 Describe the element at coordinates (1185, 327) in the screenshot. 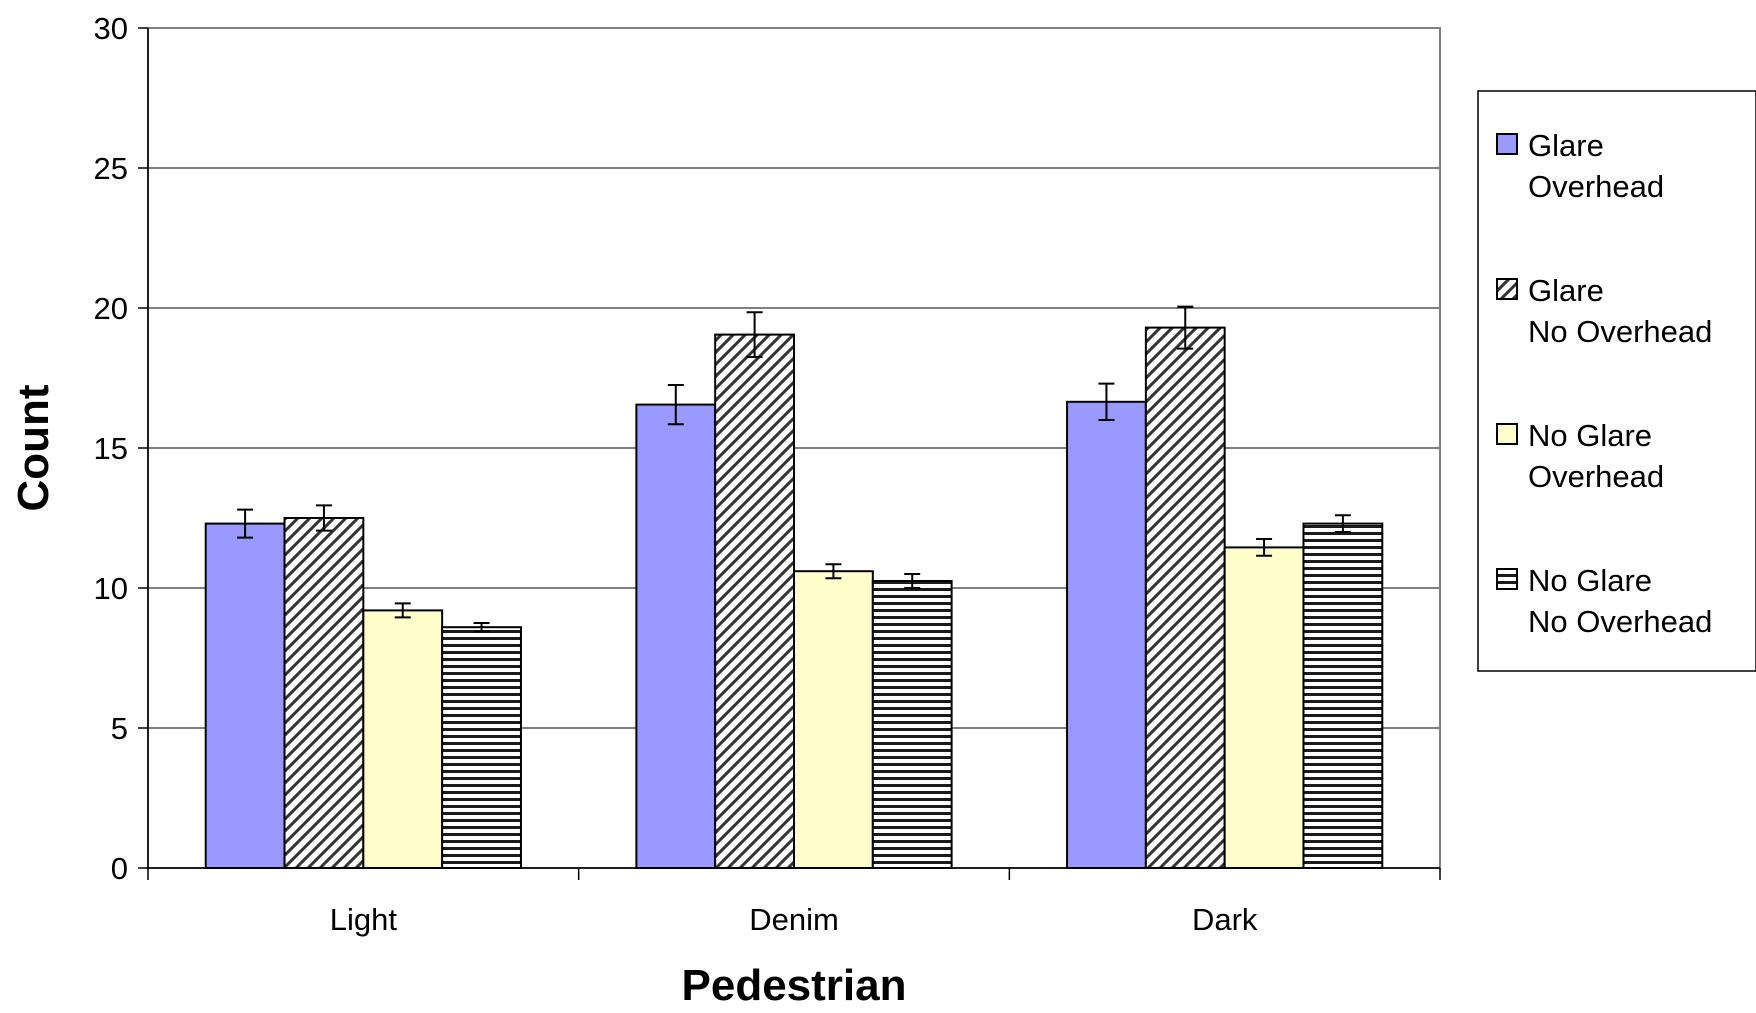

I see `error-bar-dark-glare-no-overhead` at that location.